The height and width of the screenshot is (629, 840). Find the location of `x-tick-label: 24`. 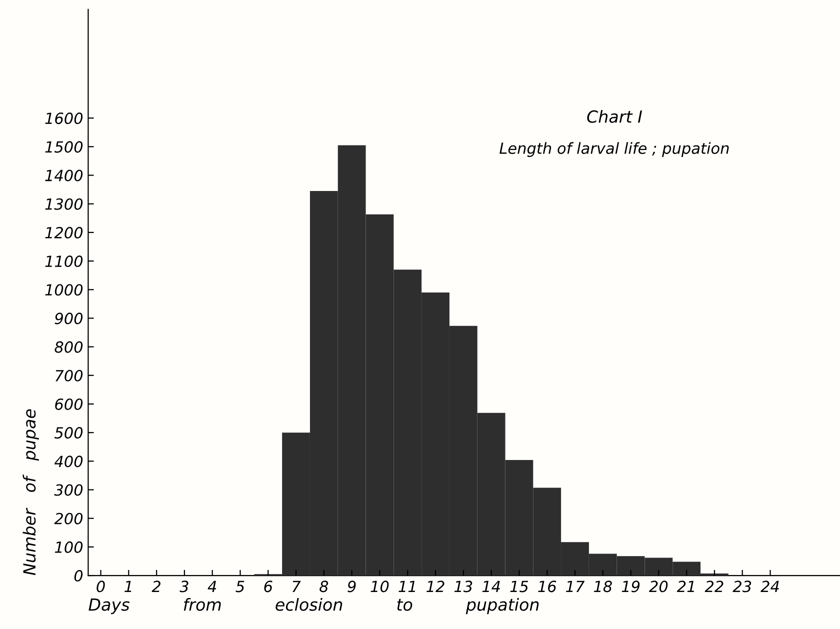

x-tick-label: 24 is located at coordinates (769, 586).